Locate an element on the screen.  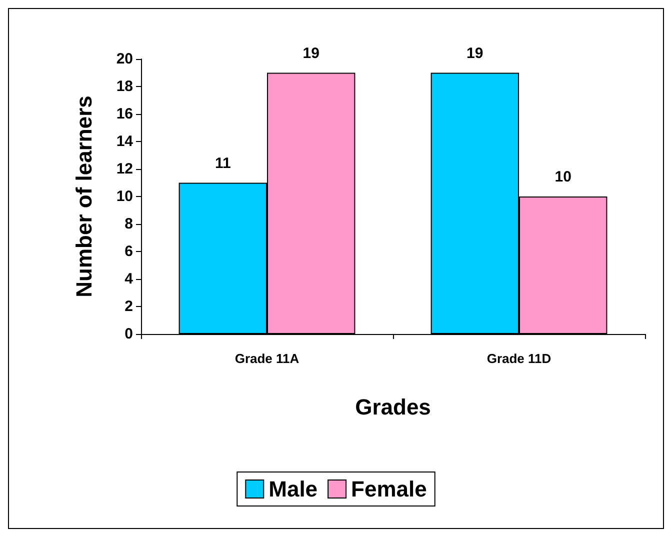
y-tick-label: 14 is located at coordinates (125, 141).